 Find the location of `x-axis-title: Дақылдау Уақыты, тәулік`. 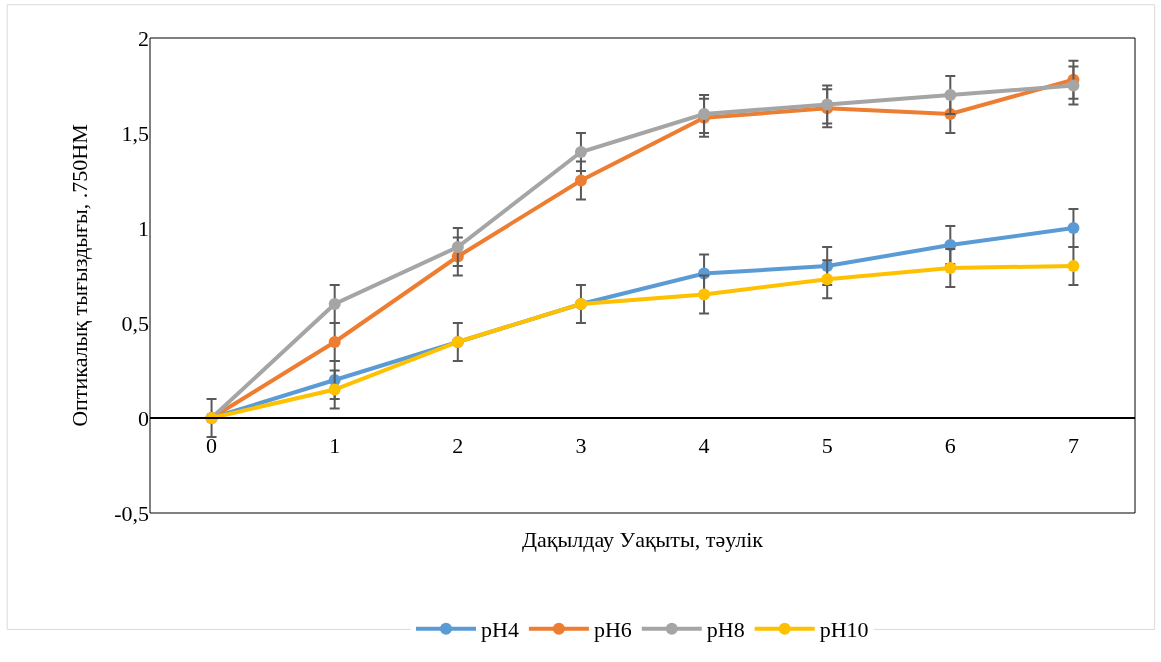

x-axis-title: Дақылдау Уақыты, тәулік is located at coordinates (643, 539).